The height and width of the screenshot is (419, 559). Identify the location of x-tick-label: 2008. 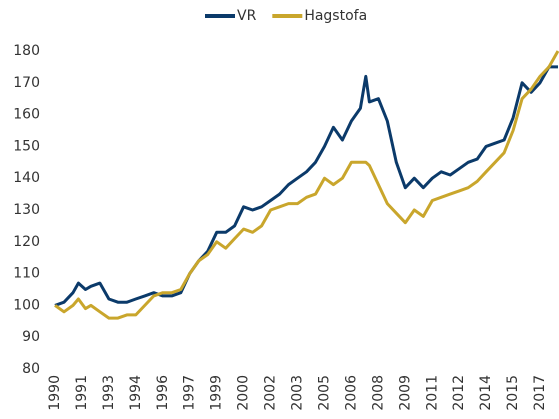
(378, 393).